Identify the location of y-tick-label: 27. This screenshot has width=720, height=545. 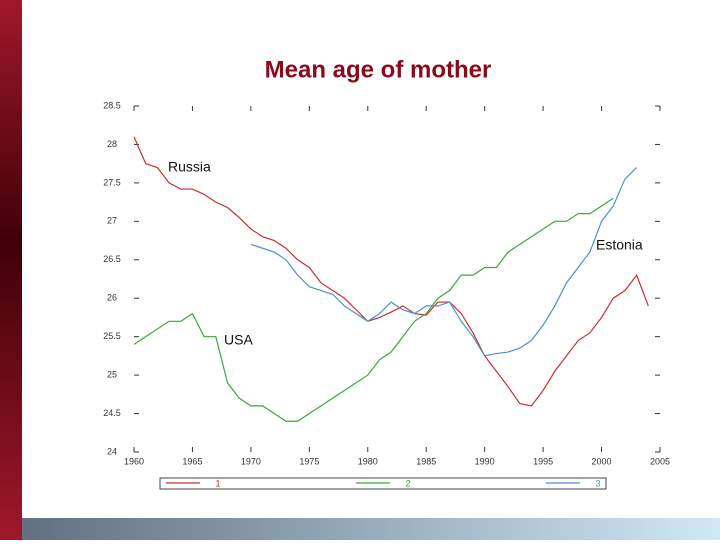
(112, 221).